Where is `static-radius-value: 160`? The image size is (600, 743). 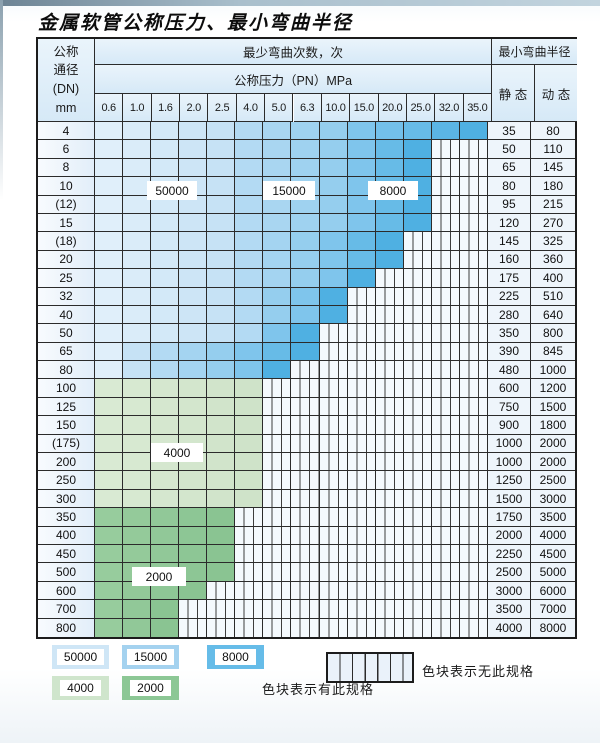 static-radius-value: 160 is located at coordinates (509, 260).